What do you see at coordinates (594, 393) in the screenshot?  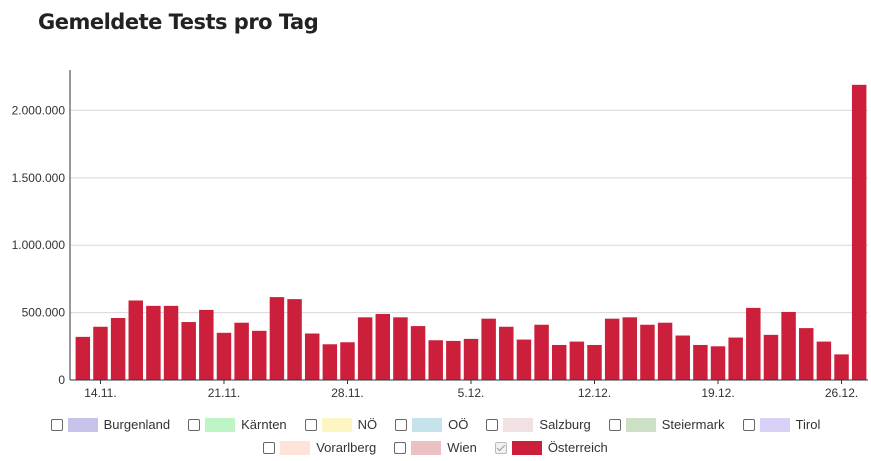 I see `x-tick-label: 12.12.` at bounding box center [594, 393].